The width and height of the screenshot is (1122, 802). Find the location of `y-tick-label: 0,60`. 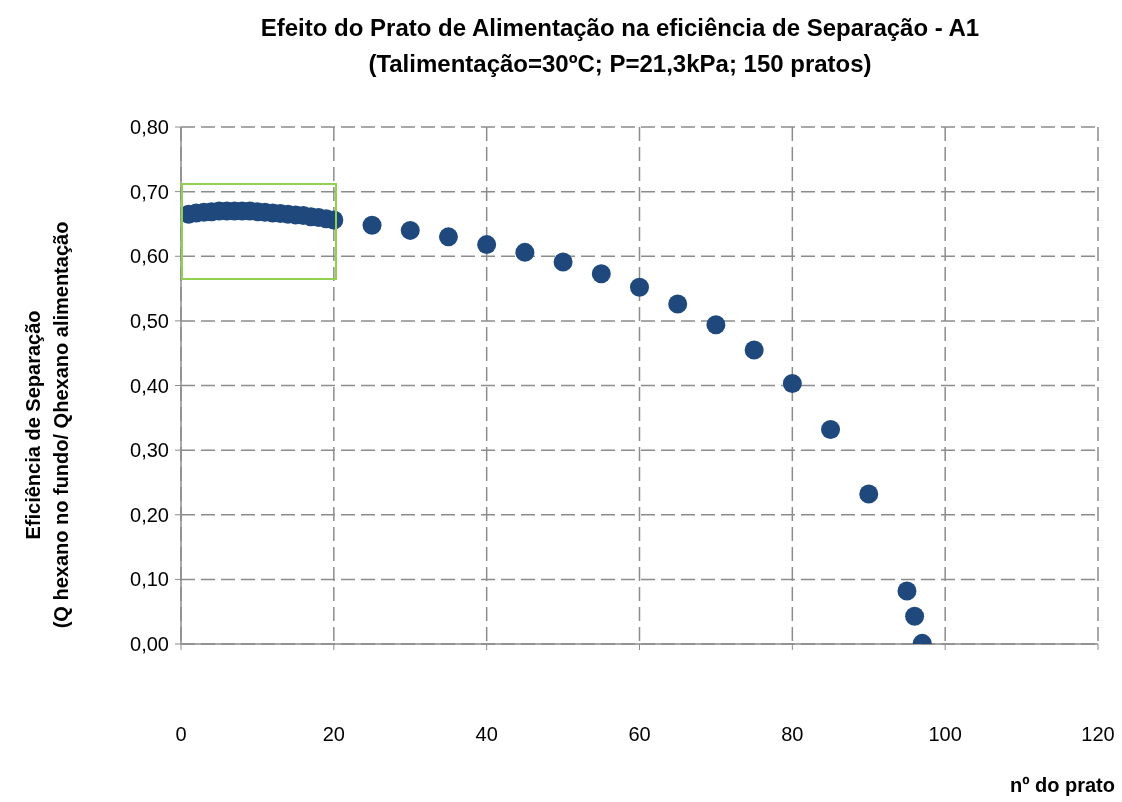

y-tick-label: 0,60 is located at coordinates (149, 256).